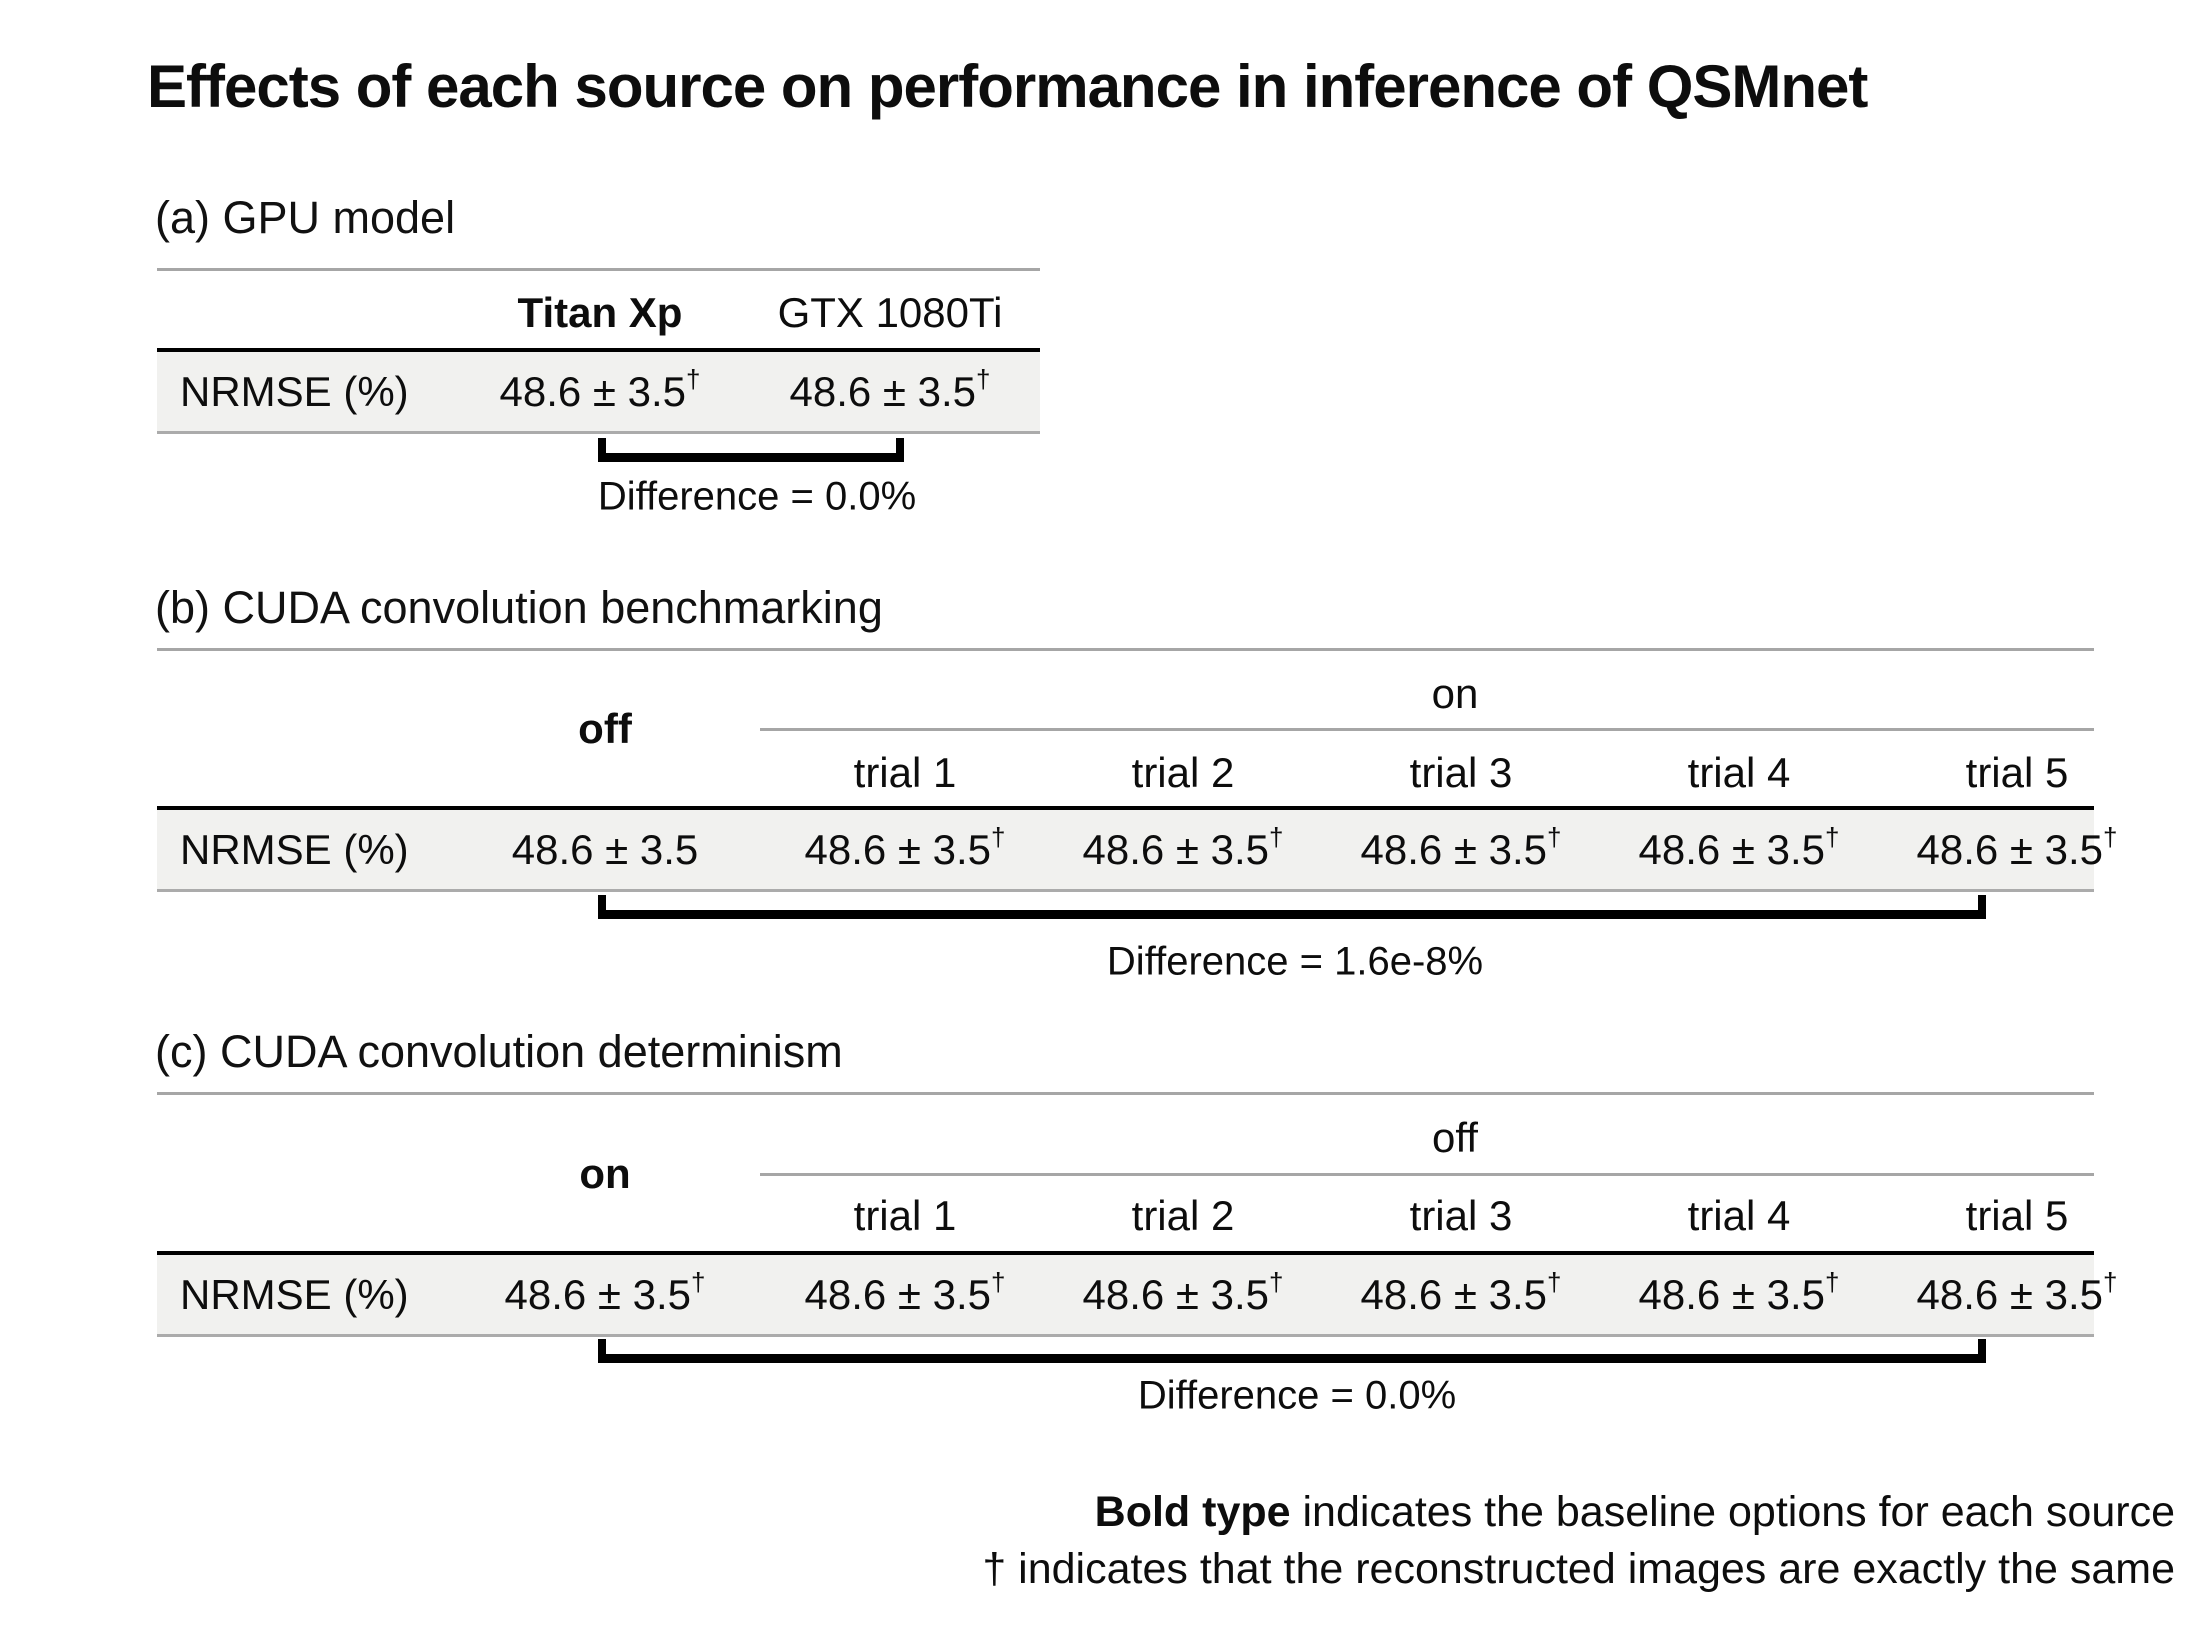 The width and height of the screenshot is (2207, 1640). I want to click on table-c-data-row, so click(1125, 1294).